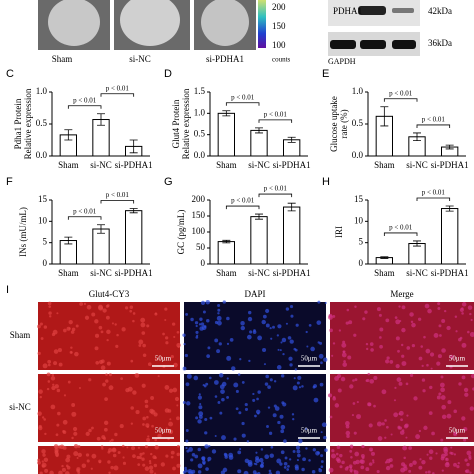  I want to click on scale-bar-label: 50μm, so click(309, 431).